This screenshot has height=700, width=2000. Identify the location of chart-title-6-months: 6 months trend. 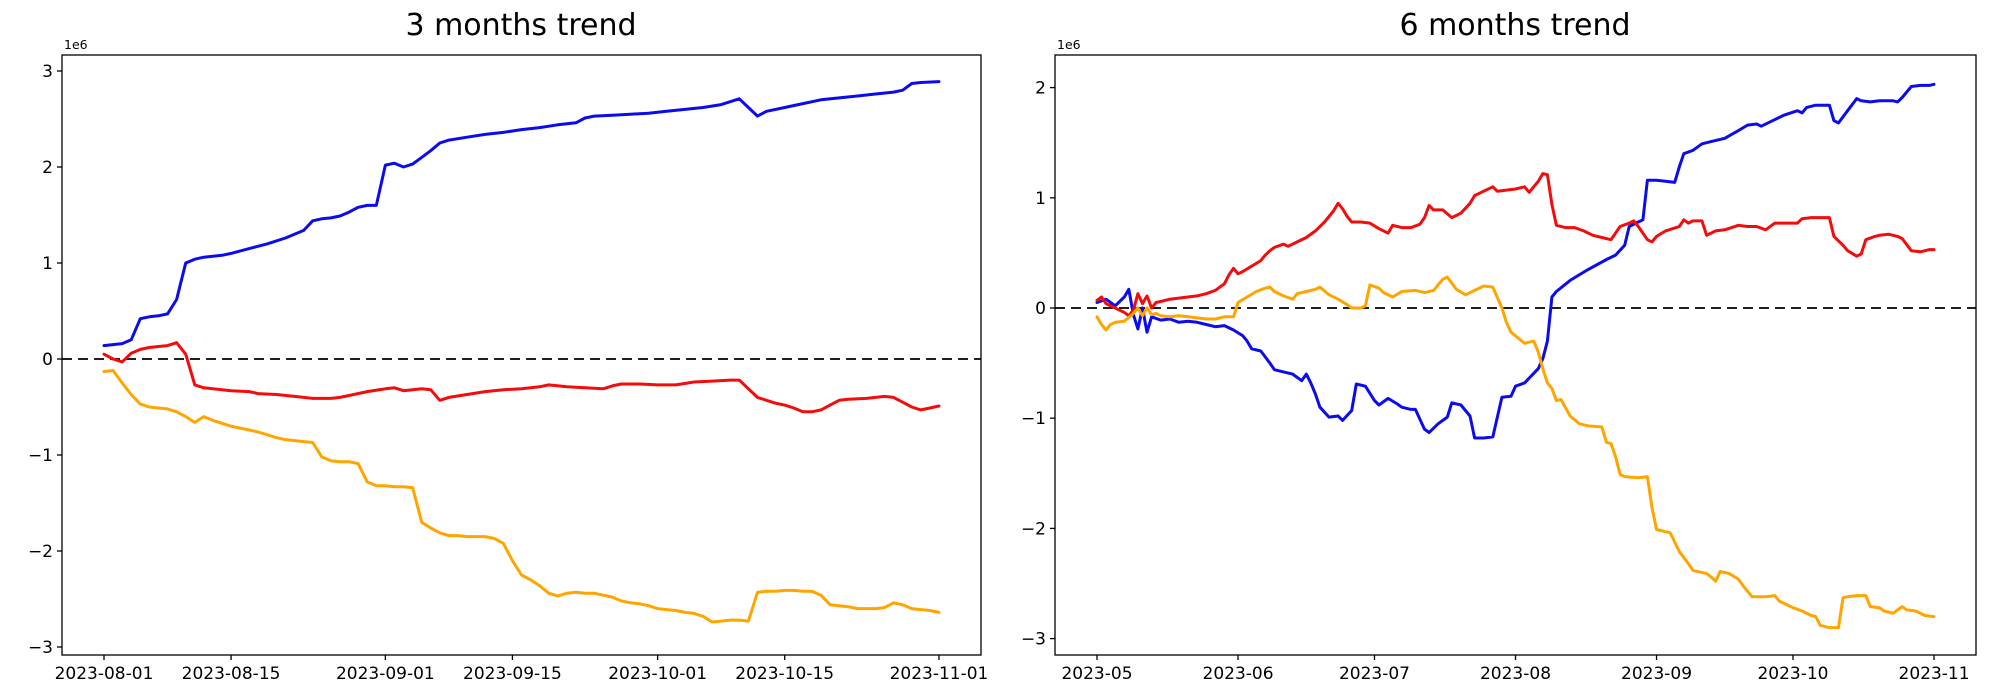
(1515, 25).